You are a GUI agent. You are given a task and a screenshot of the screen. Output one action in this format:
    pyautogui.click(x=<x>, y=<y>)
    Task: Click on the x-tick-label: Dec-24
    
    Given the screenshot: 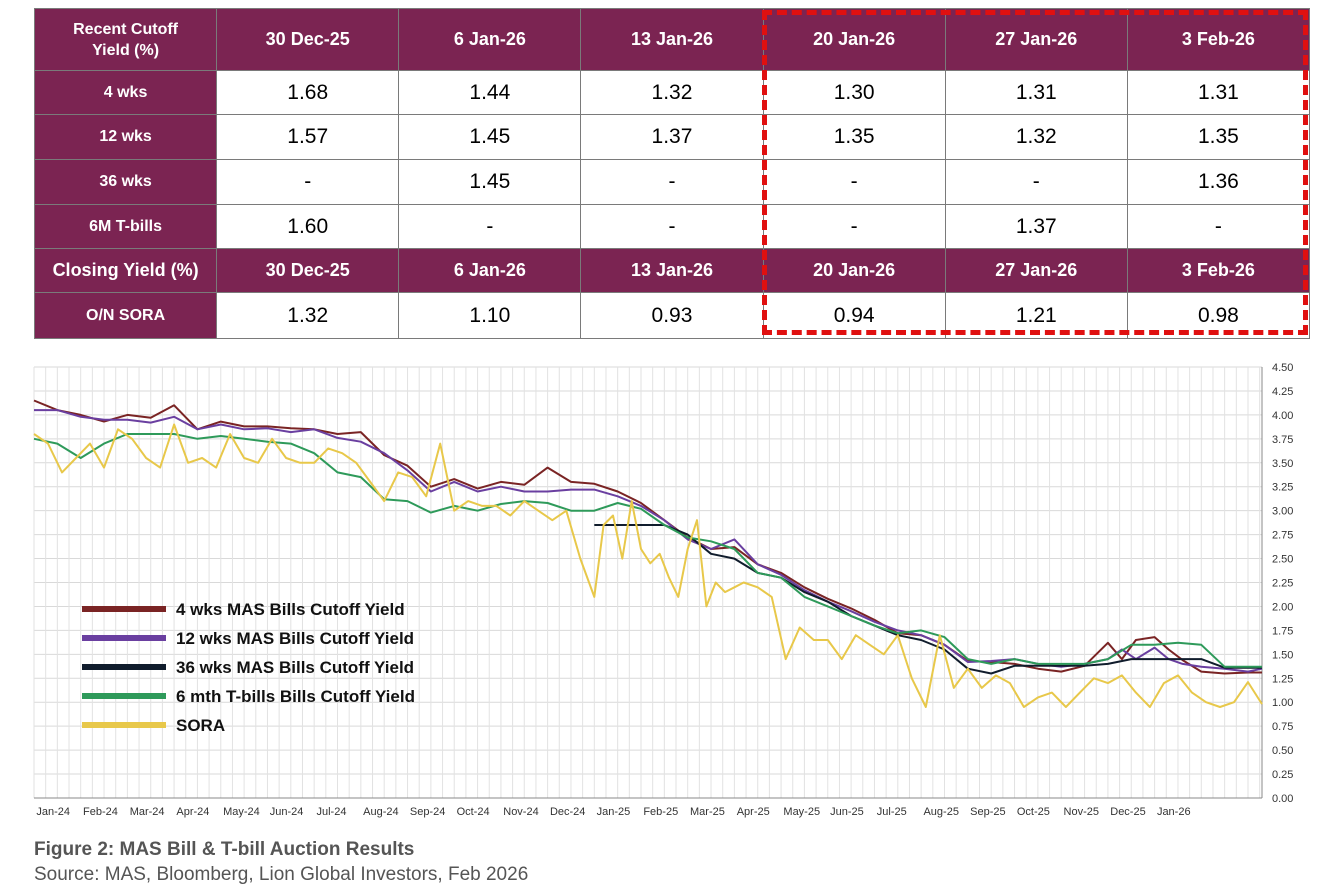 What is the action you would take?
    pyautogui.click(x=567, y=812)
    